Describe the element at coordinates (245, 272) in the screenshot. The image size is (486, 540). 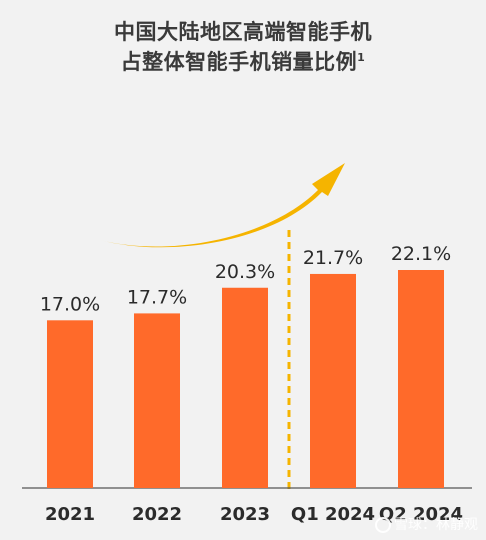
I see `data-label: 20.3%` at that location.